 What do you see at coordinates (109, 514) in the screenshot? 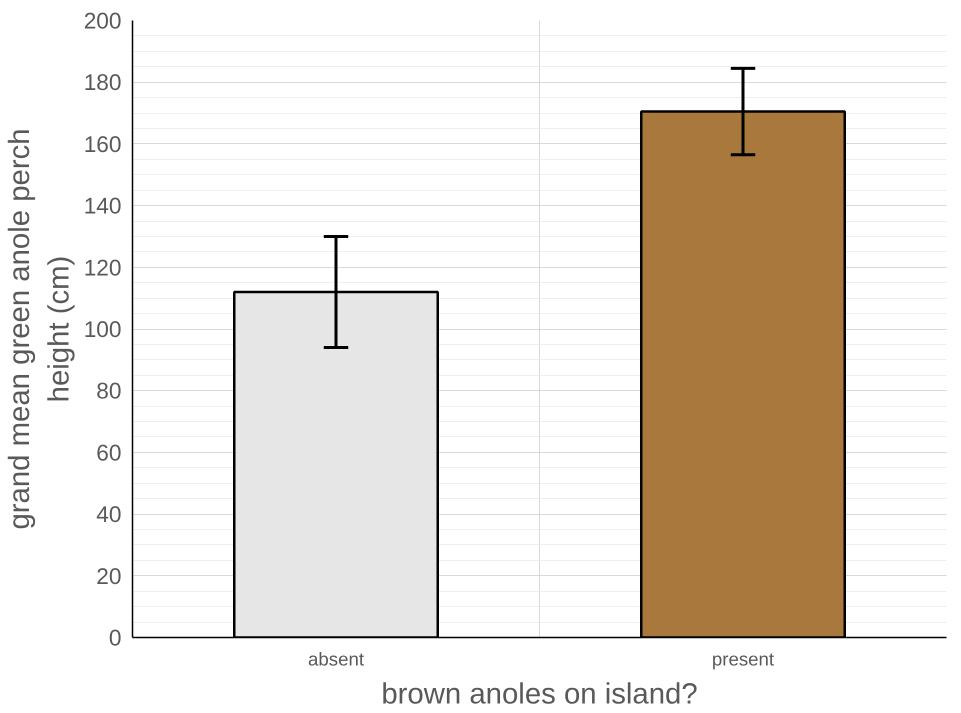
I see `y-tick-label: 40` at bounding box center [109, 514].